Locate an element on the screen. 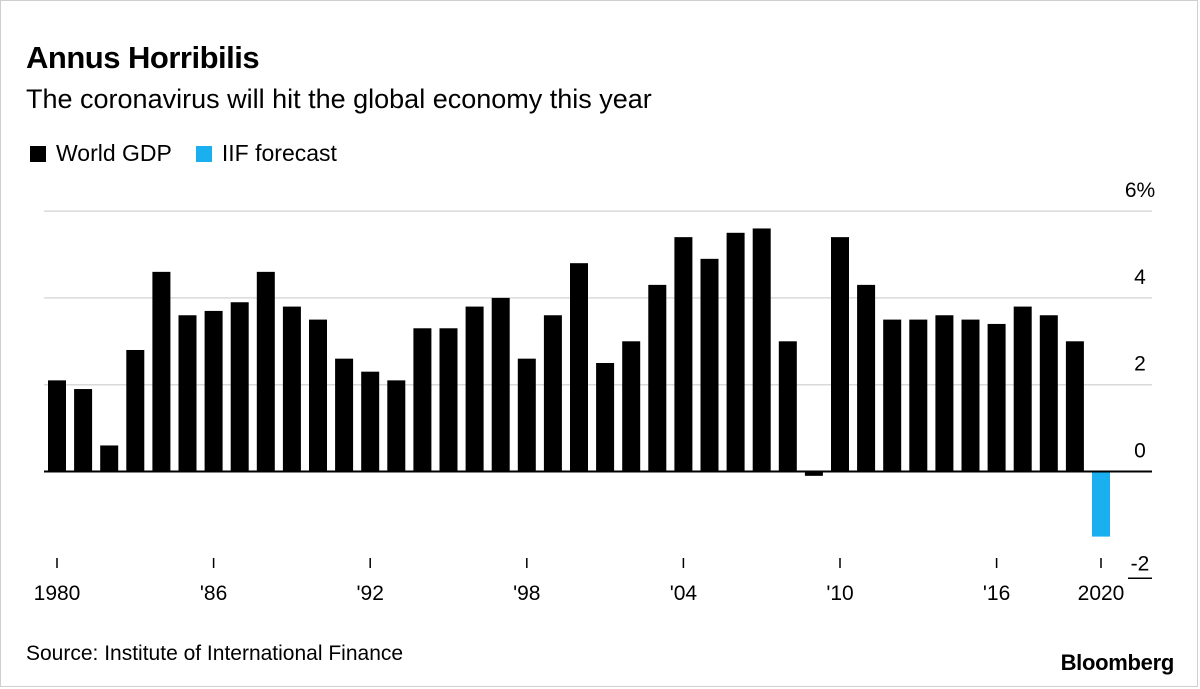 The width and height of the screenshot is (1200, 689). bar-world-gdp-1984 is located at coordinates (161, 371).